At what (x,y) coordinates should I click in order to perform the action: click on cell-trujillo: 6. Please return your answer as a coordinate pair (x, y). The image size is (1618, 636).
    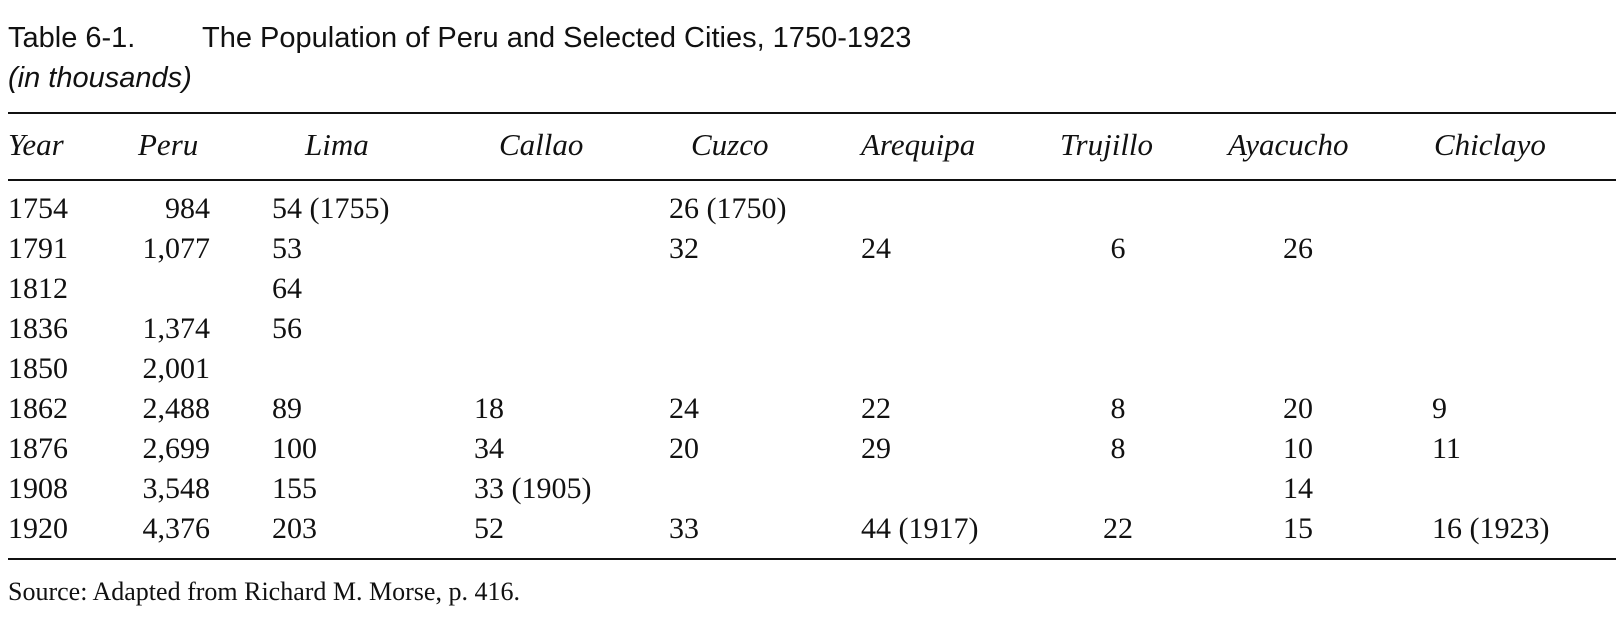
    Looking at the image, I should click on (1118, 248).